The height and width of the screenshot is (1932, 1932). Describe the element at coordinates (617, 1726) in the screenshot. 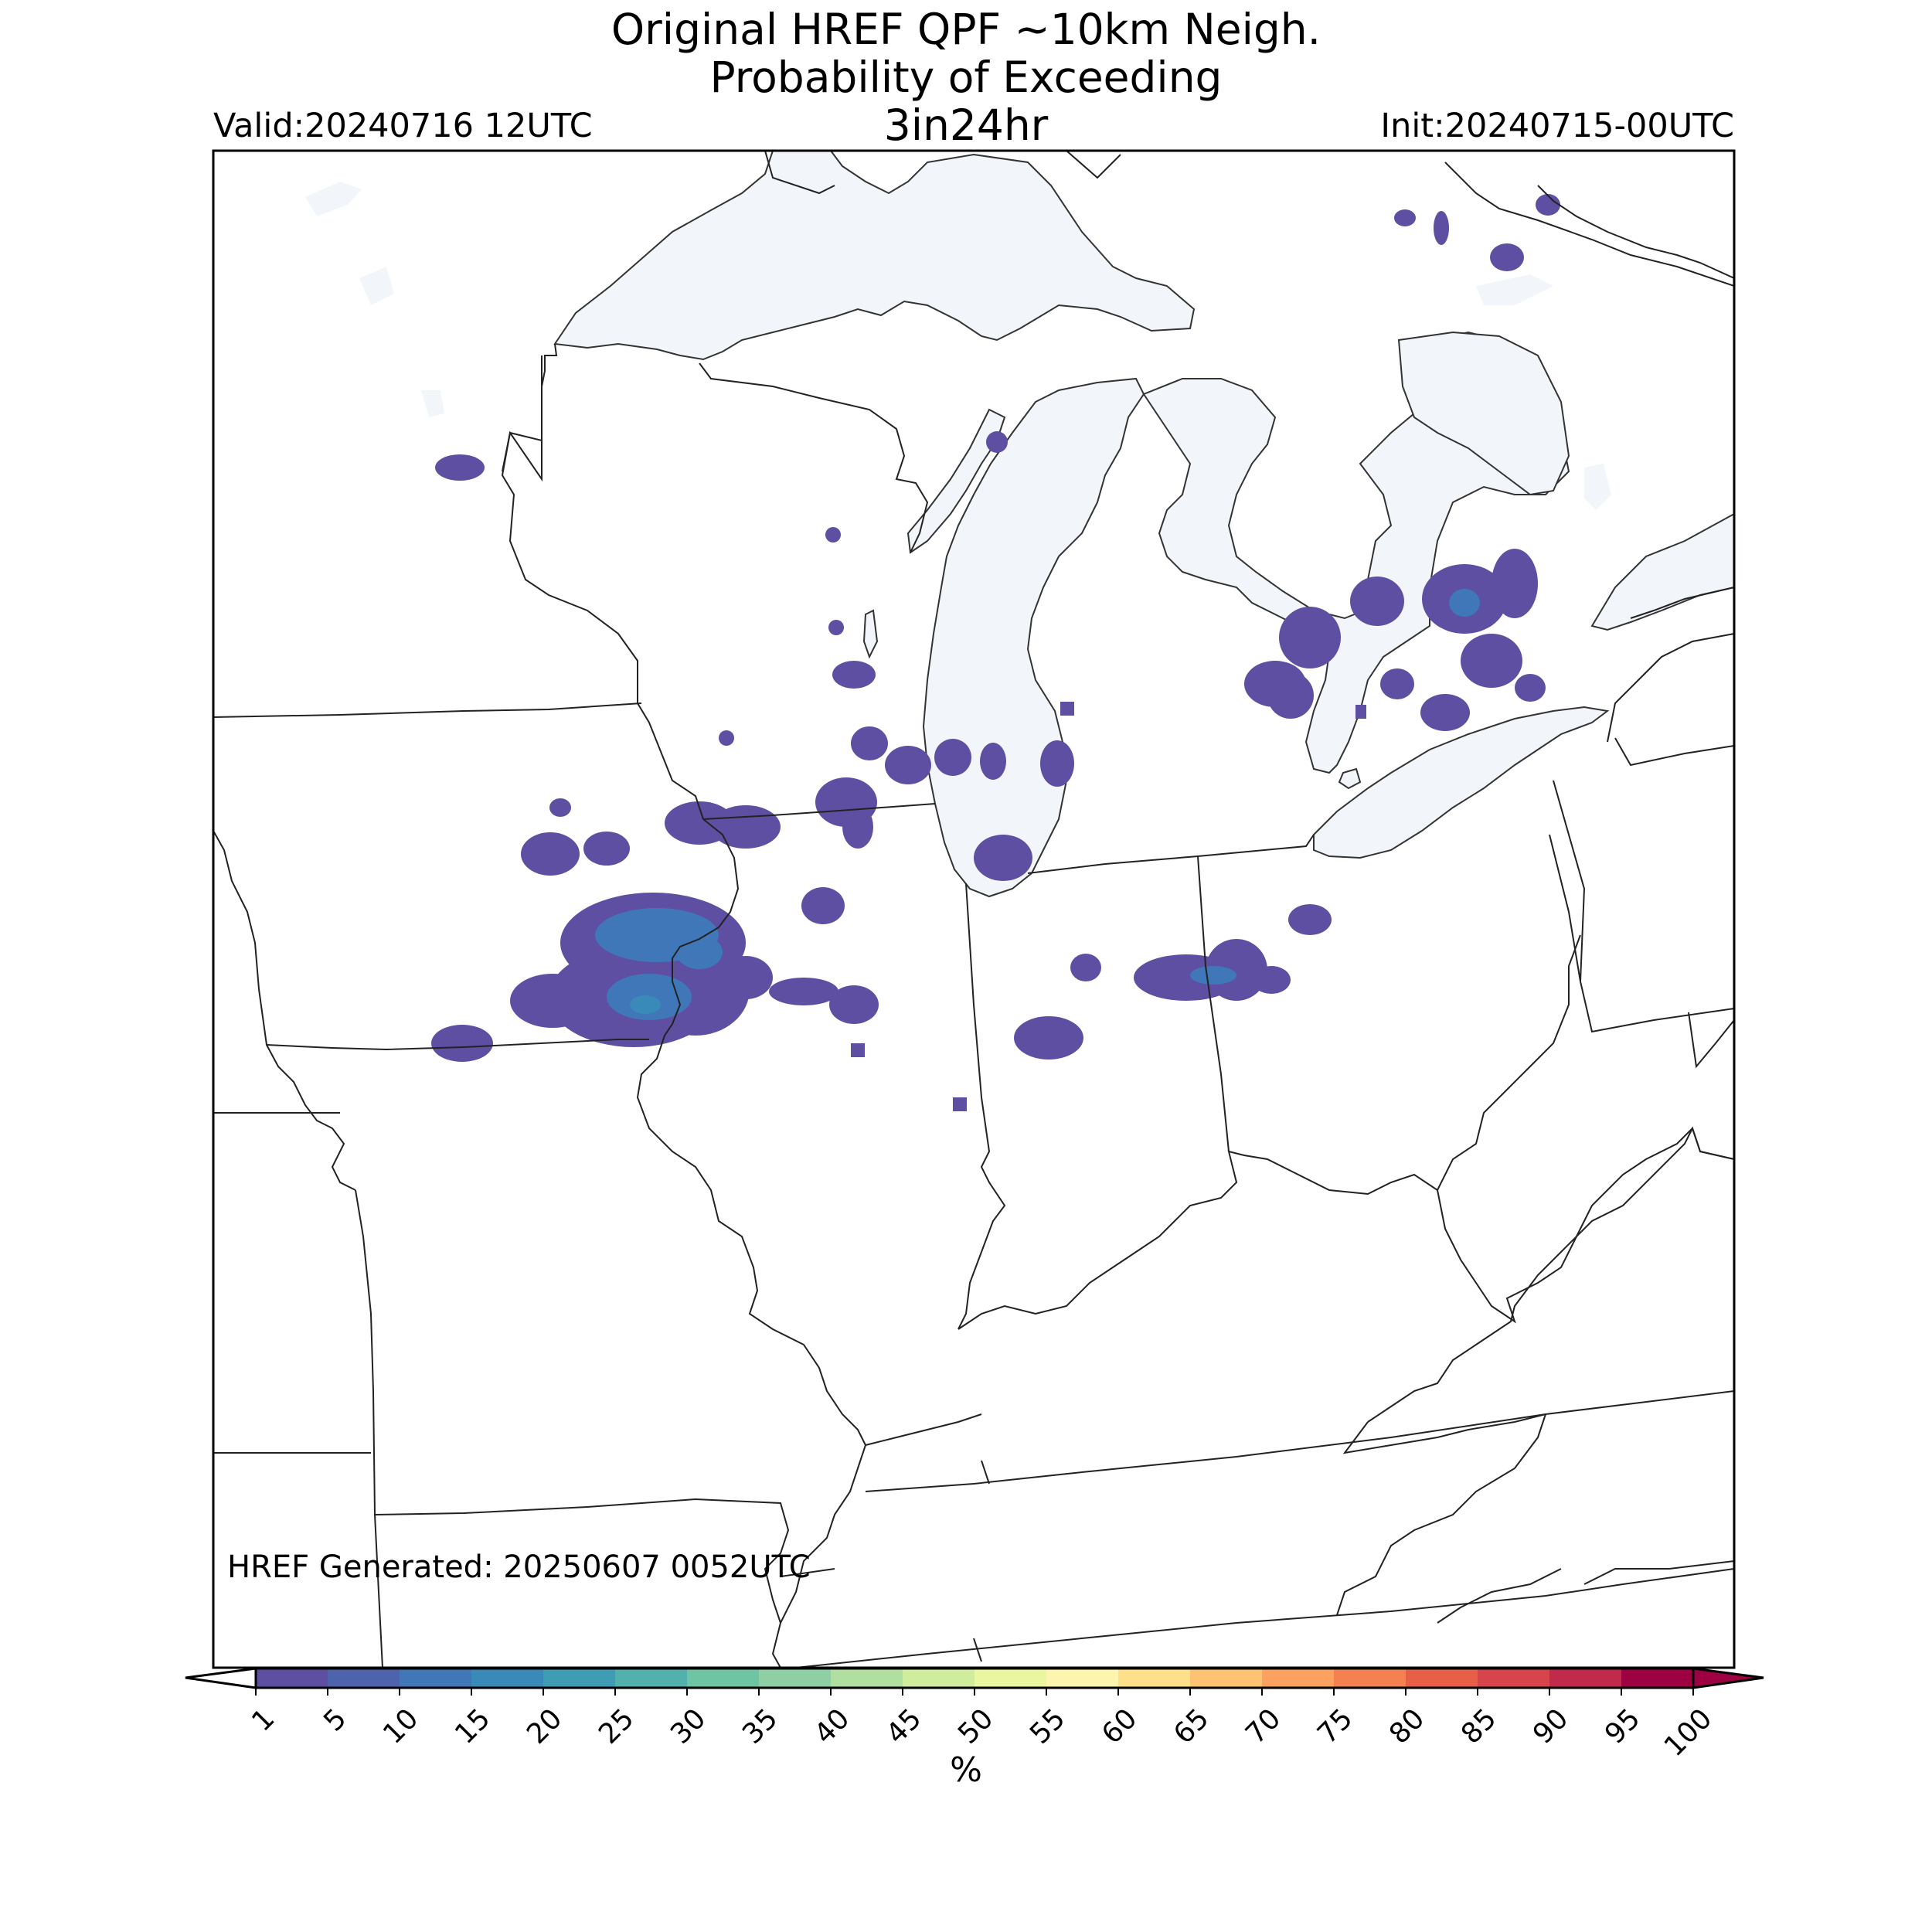

I see `colorbar-tick-label: 25` at that location.